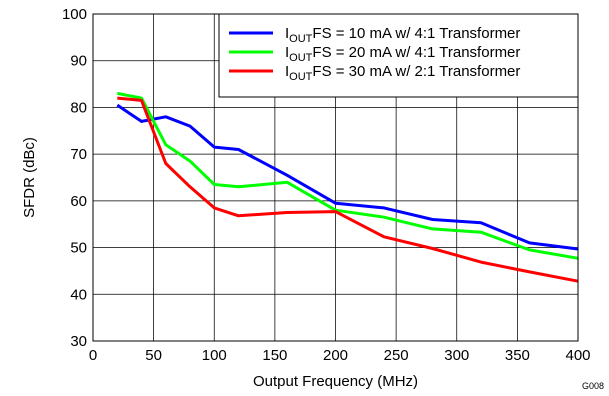  What do you see at coordinates (396, 355) in the screenshot?
I see `x-tick-label: 250` at bounding box center [396, 355].